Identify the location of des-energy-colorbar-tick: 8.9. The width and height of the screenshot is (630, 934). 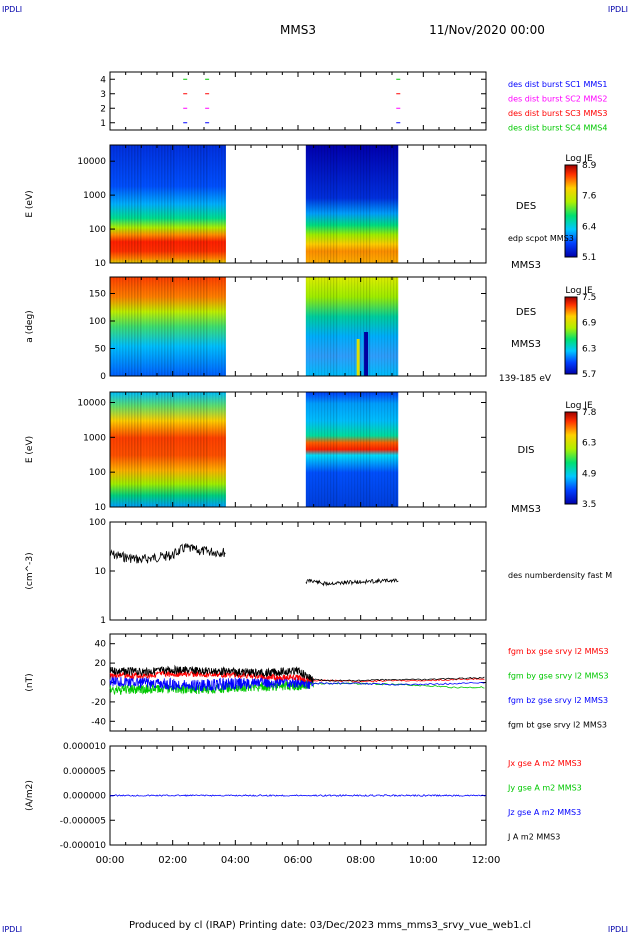
(589, 166).